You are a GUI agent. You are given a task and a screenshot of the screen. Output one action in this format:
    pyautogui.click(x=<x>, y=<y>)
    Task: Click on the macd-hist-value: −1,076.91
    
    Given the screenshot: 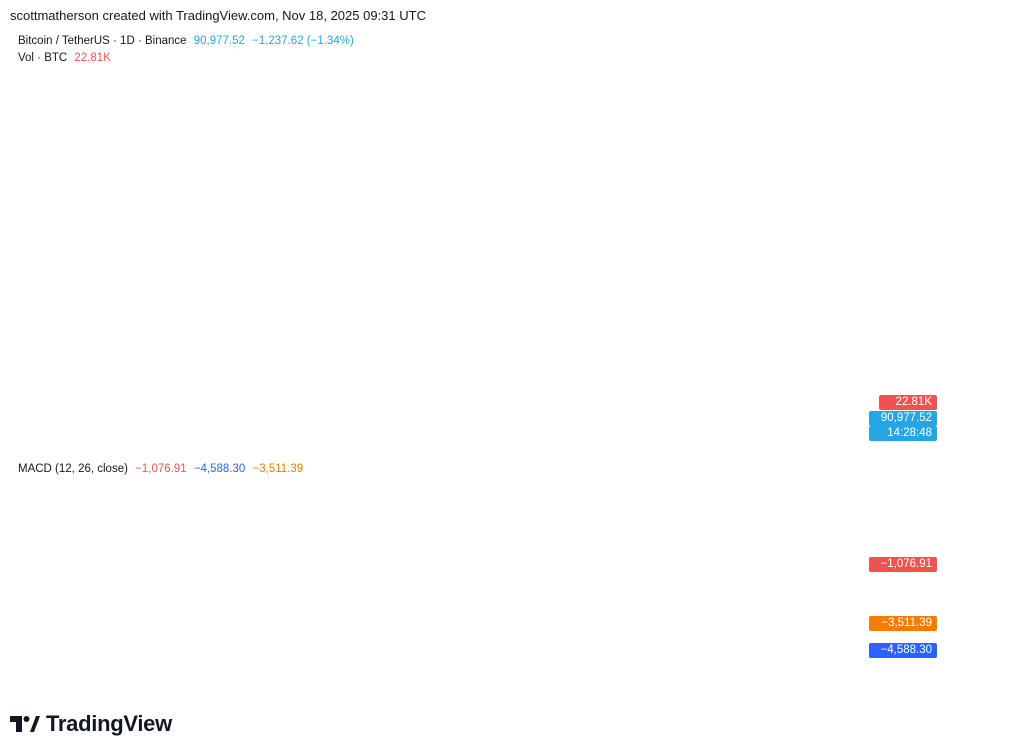 What is the action you would take?
    pyautogui.click(x=161, y=469)
    